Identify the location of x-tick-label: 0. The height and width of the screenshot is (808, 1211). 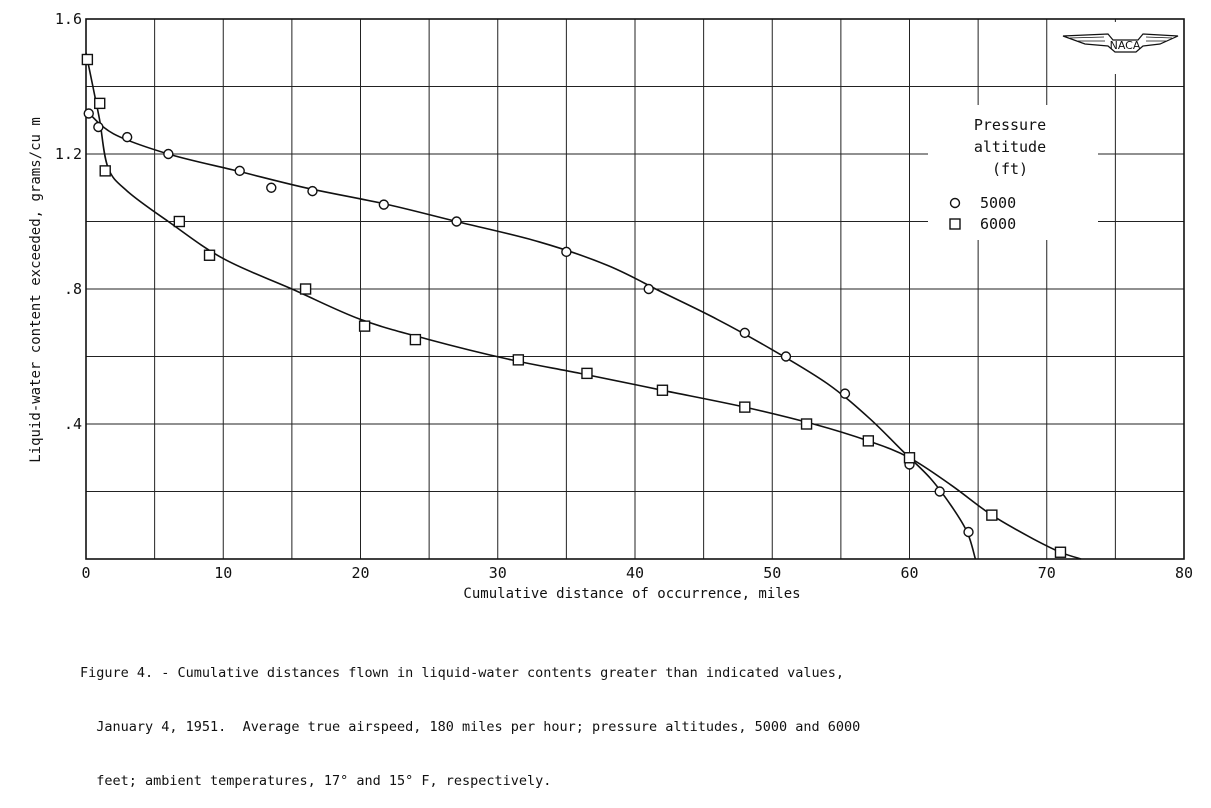
(85, 573).